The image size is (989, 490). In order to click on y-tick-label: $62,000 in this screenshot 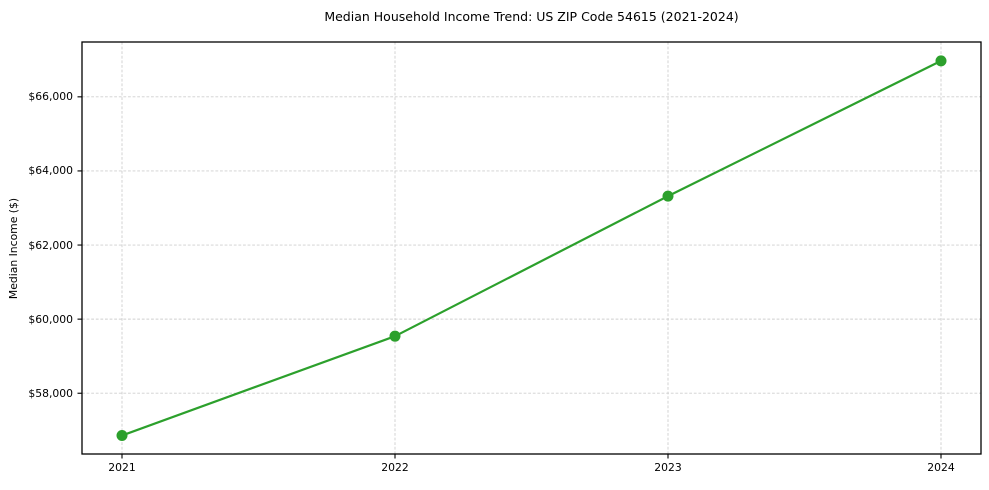, I will do `click(50, 245)`.